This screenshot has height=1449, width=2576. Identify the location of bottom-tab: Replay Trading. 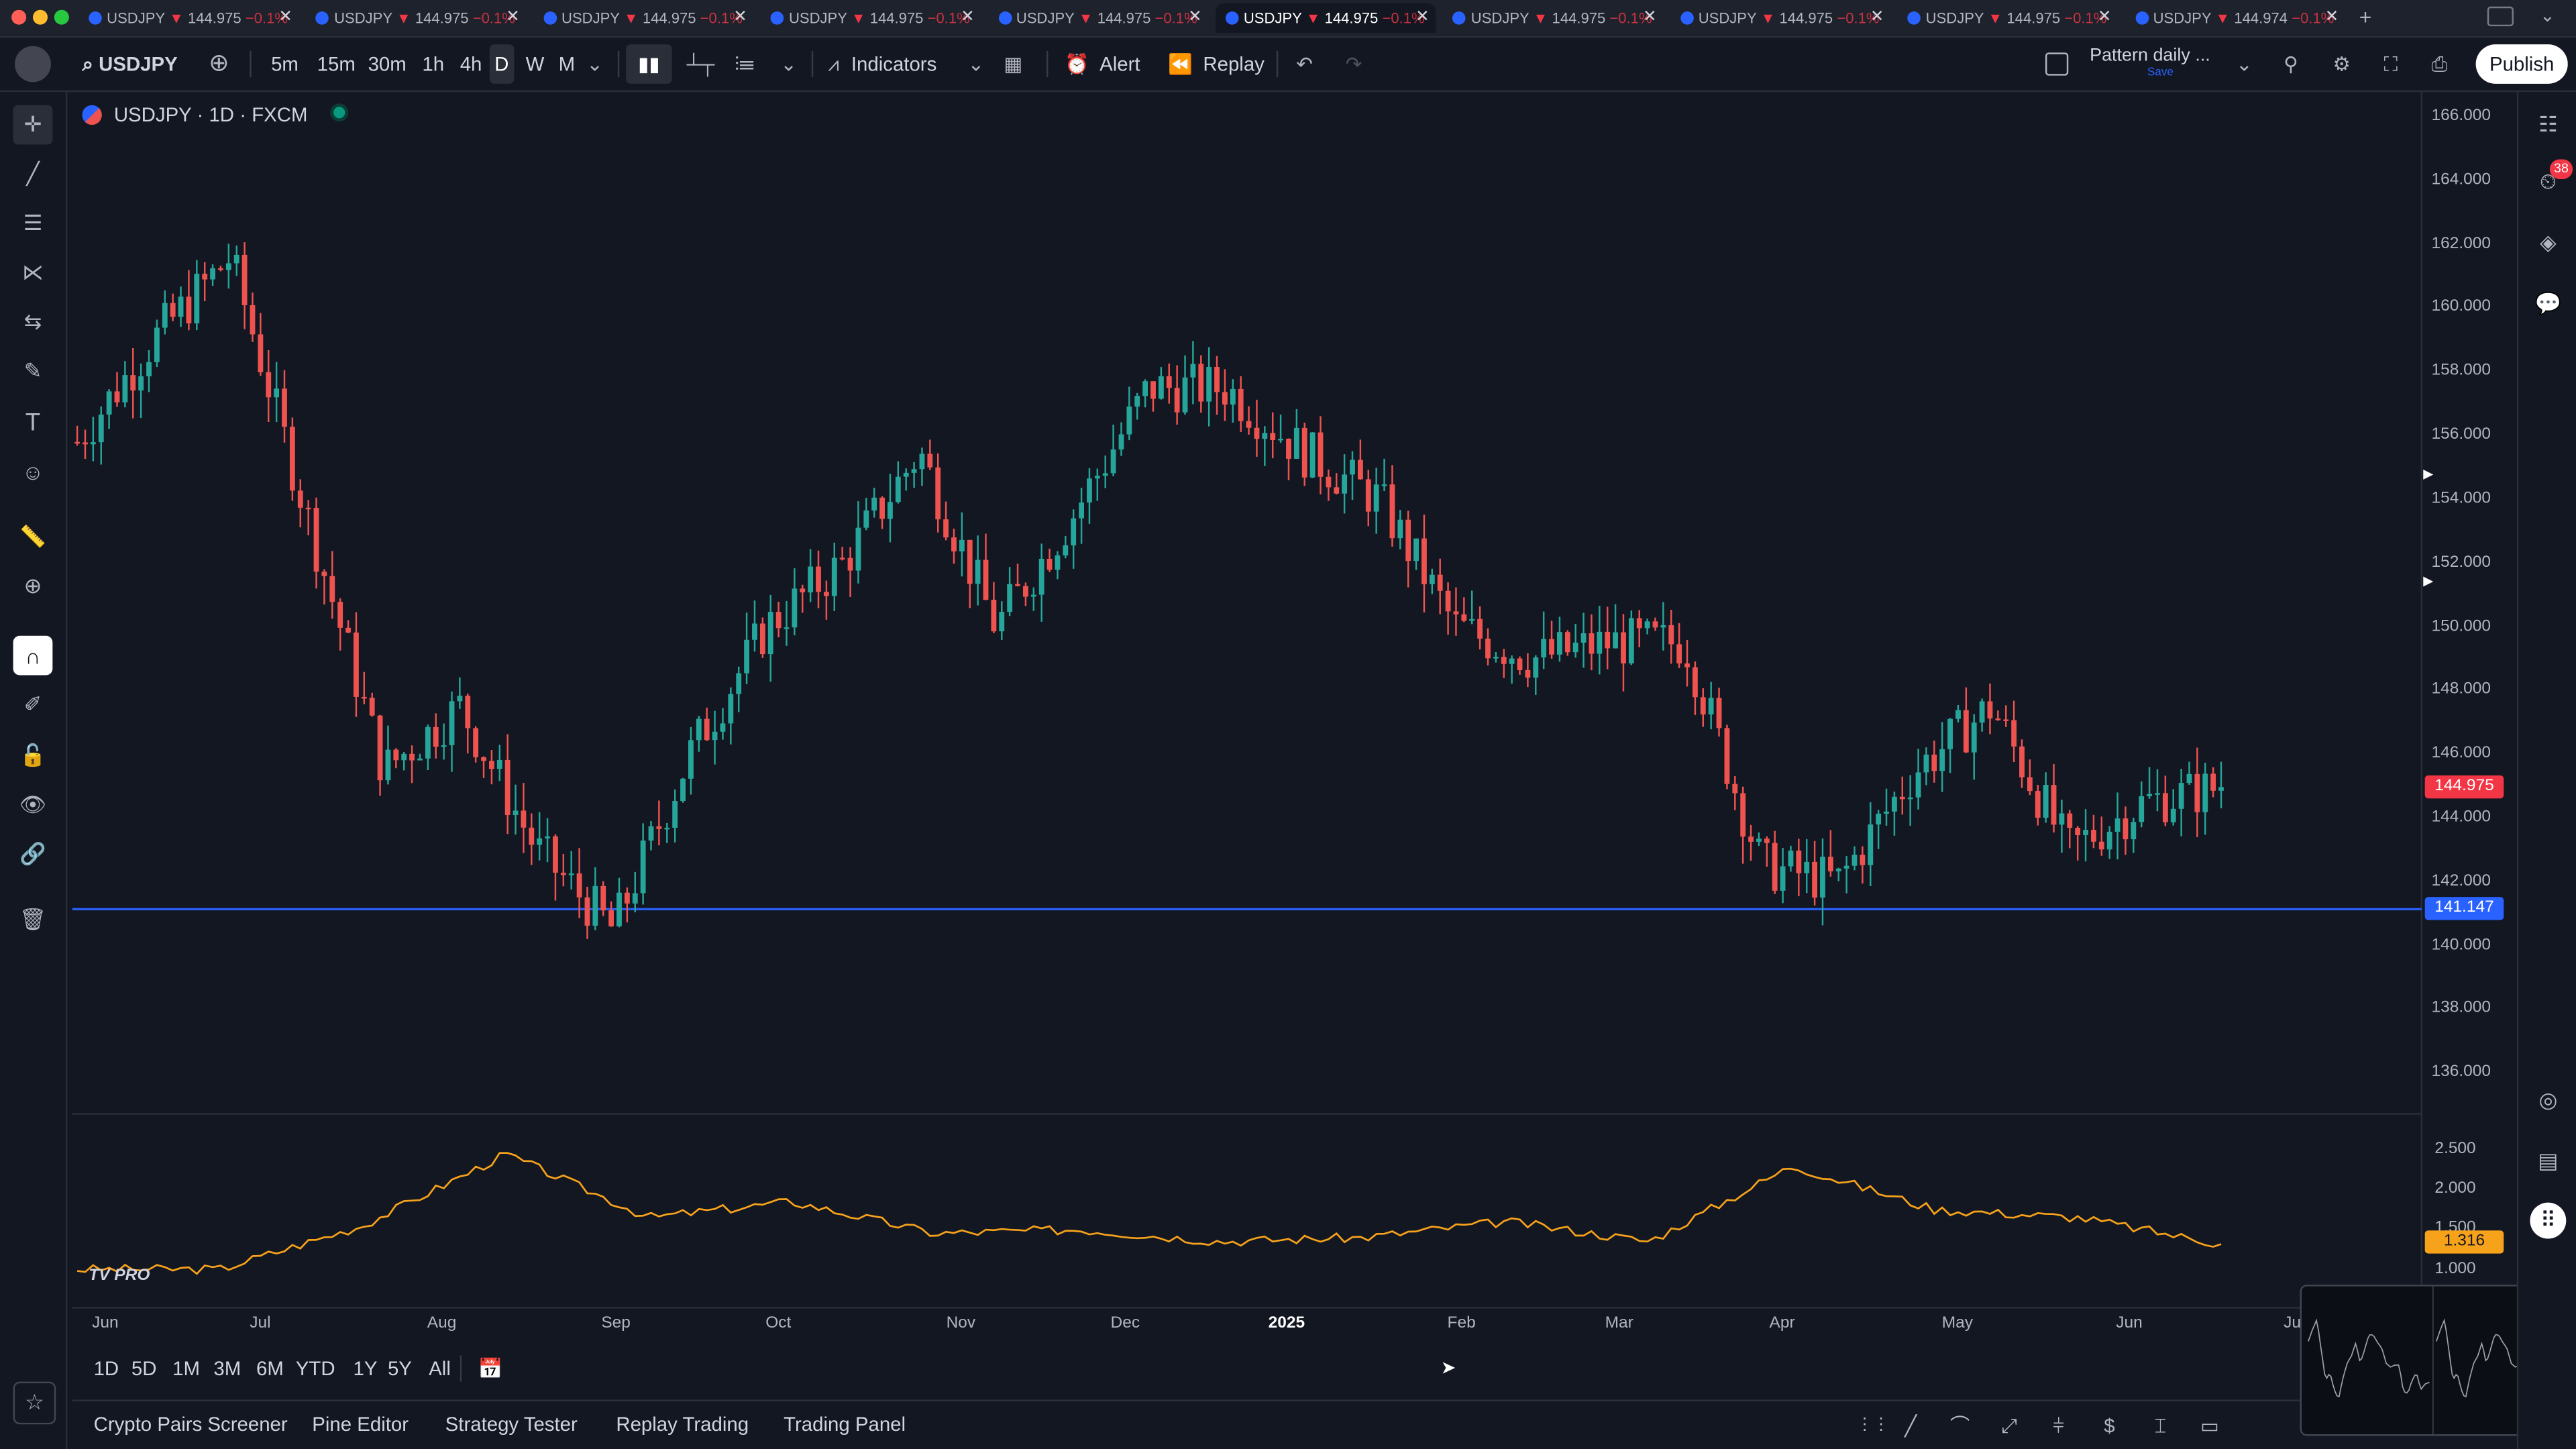
(682, 1424).